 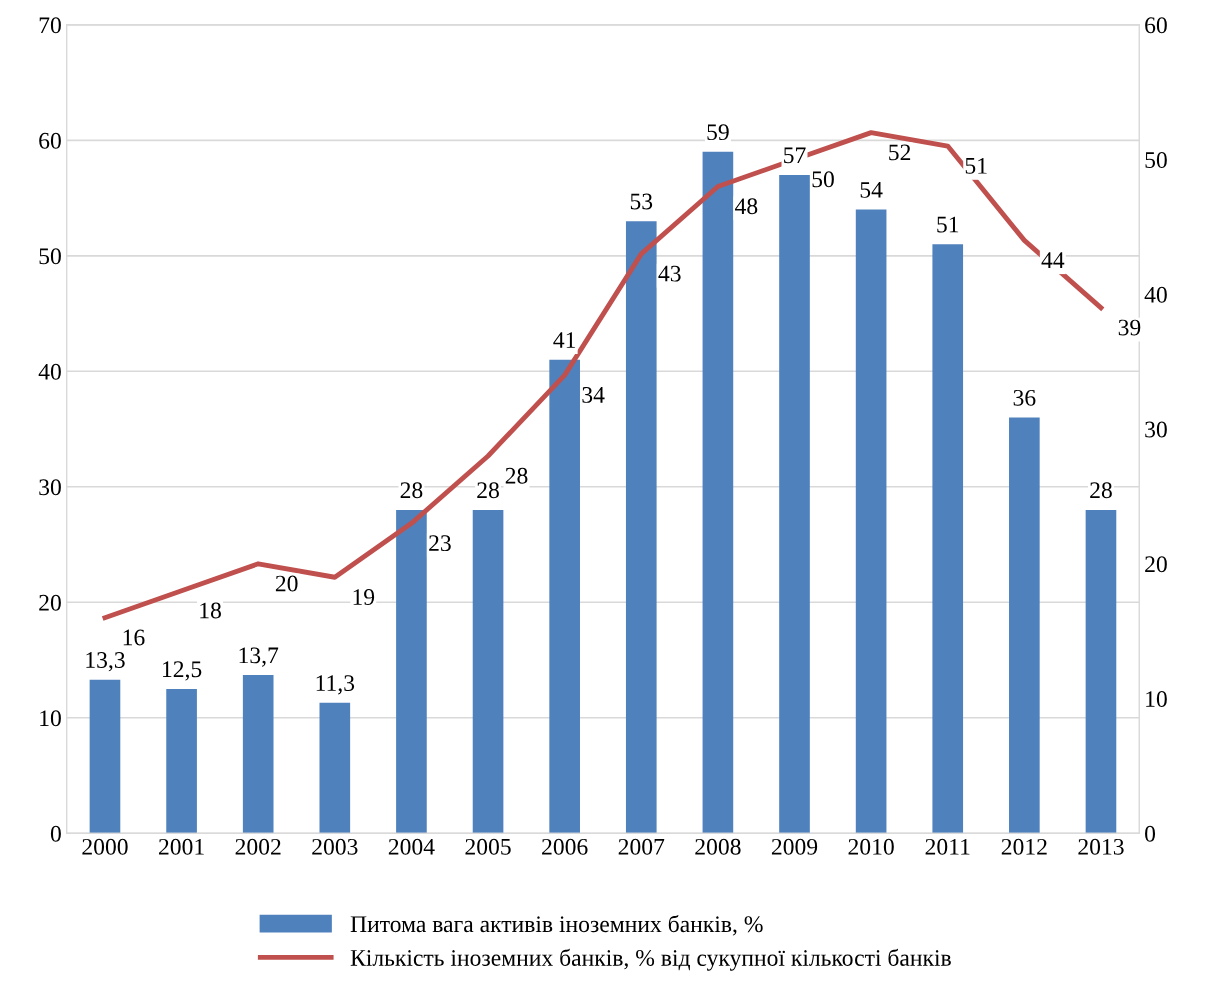 What do you see at coordinates (871, 846) in the screenshot?
I see `x-tick-label: 2010` at bounding box center [871, 846].